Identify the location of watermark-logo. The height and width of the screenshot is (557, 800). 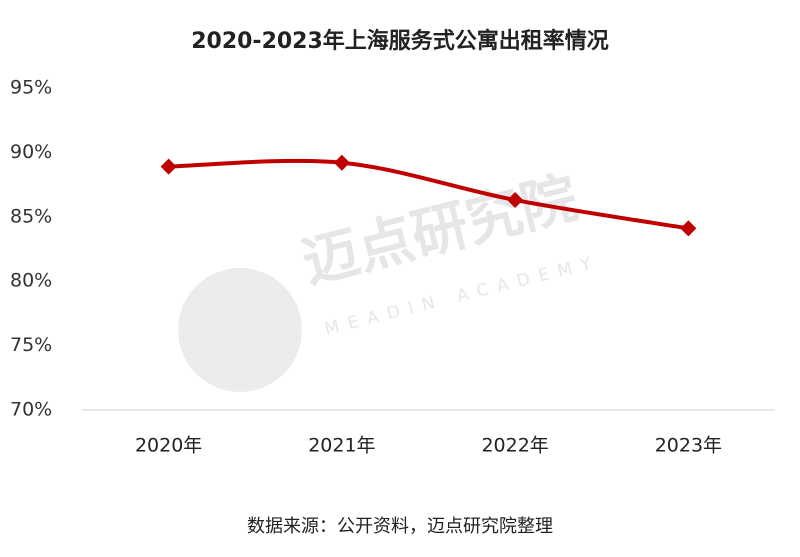
(240, 330).